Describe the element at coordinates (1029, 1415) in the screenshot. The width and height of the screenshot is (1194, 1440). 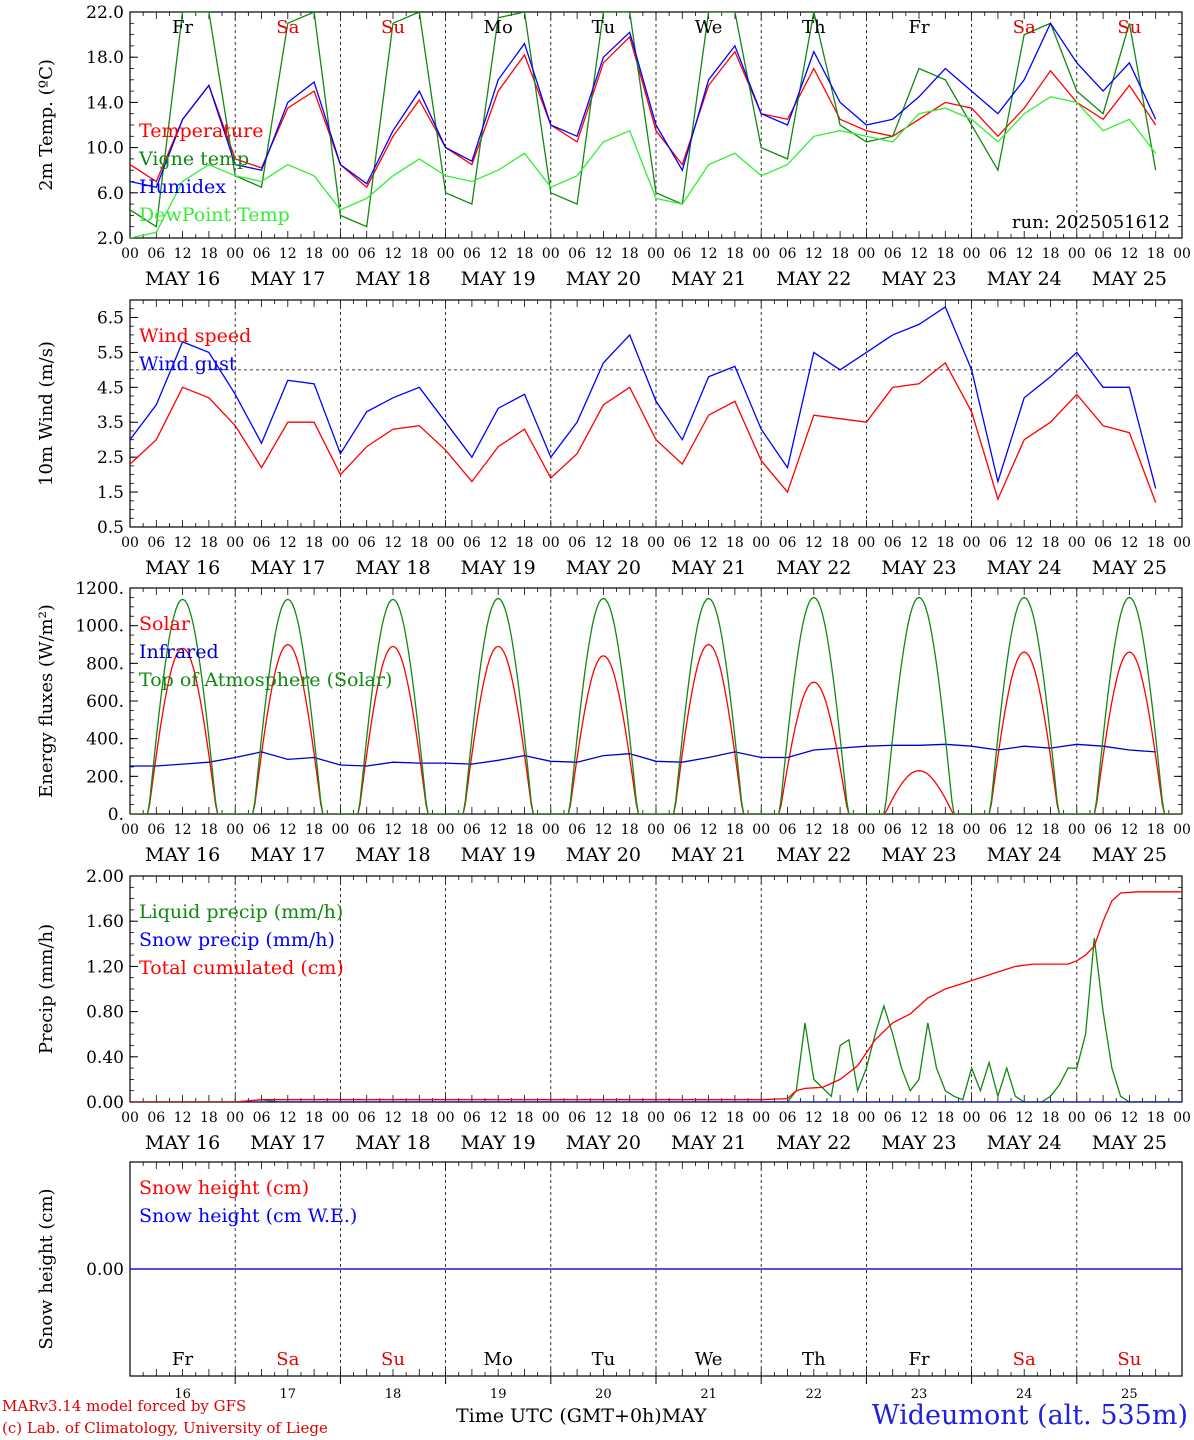
I see `station-name: Wideumont (alt. 535m)` at that location.